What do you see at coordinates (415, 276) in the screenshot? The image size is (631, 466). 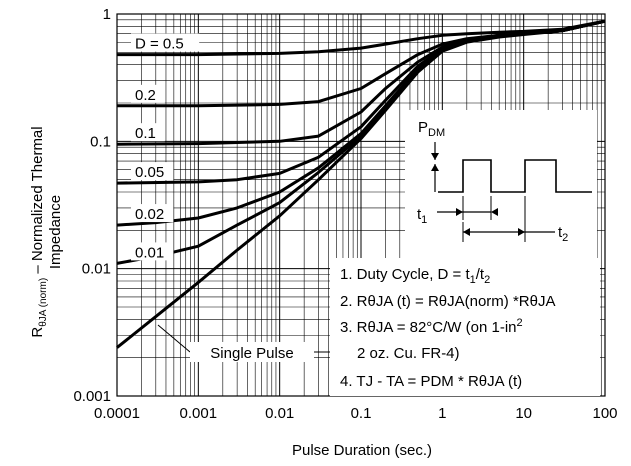 I see `note-1: 1. Duty Cycle, D = t1/t2` at bounding box center [415, 276].